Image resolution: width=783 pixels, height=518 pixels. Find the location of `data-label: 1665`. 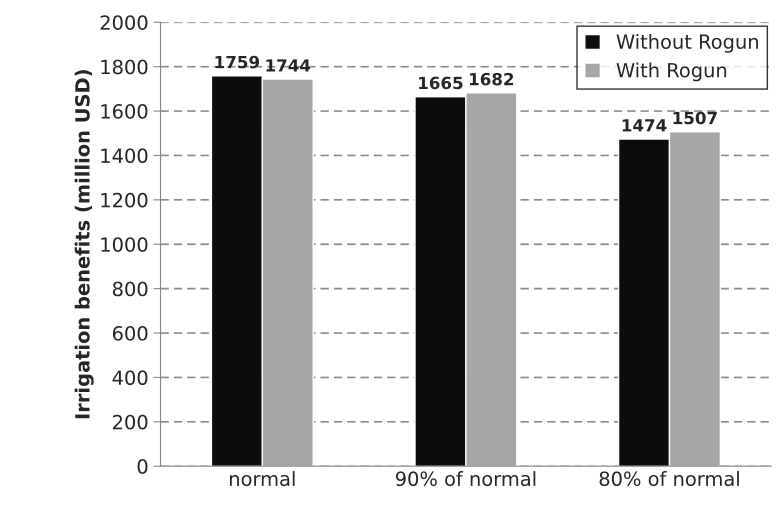

data-label: 1665 is located at coordinates (440, 83).